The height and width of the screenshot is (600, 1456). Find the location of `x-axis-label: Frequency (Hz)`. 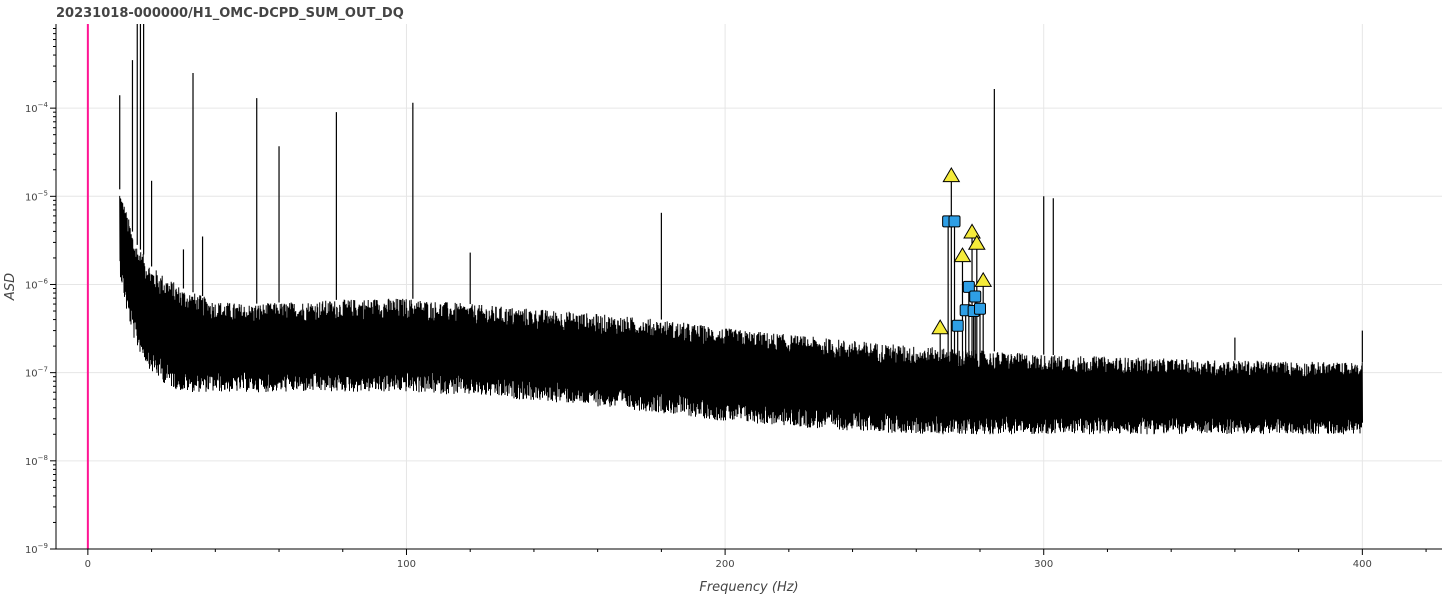

x-axis-label: Frequency (Hz) is located at coordinates (748, 587).